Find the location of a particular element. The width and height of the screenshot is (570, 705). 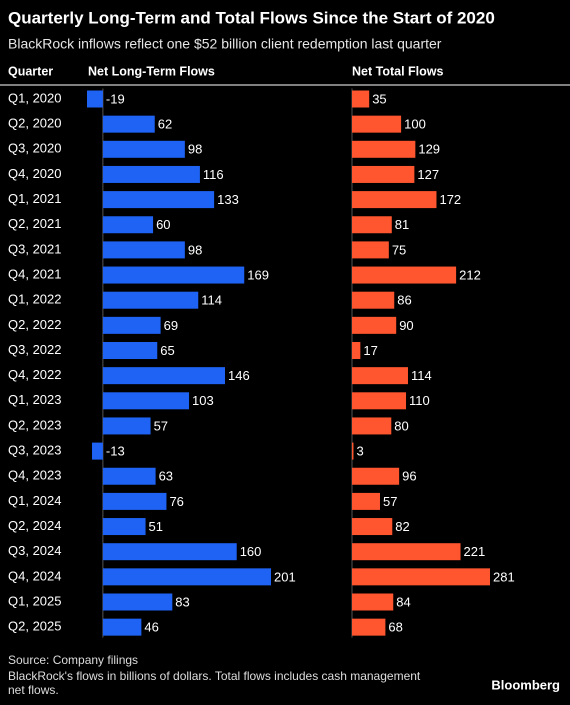

series-header: Net Total Flows is located at coordinates (397, 71).